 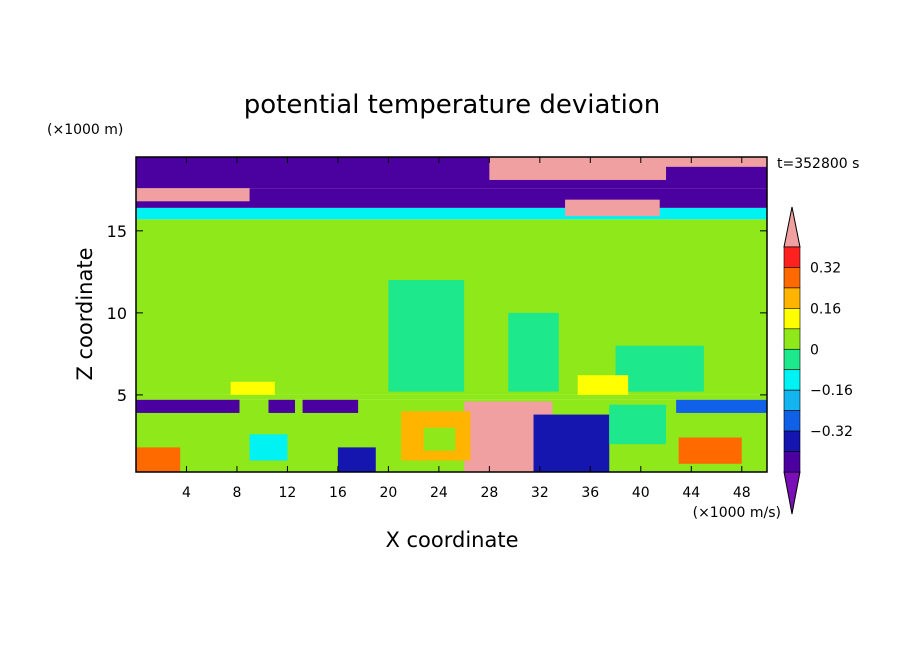 I want to click on x-tick-label: 32, so click(x=540, y=493).